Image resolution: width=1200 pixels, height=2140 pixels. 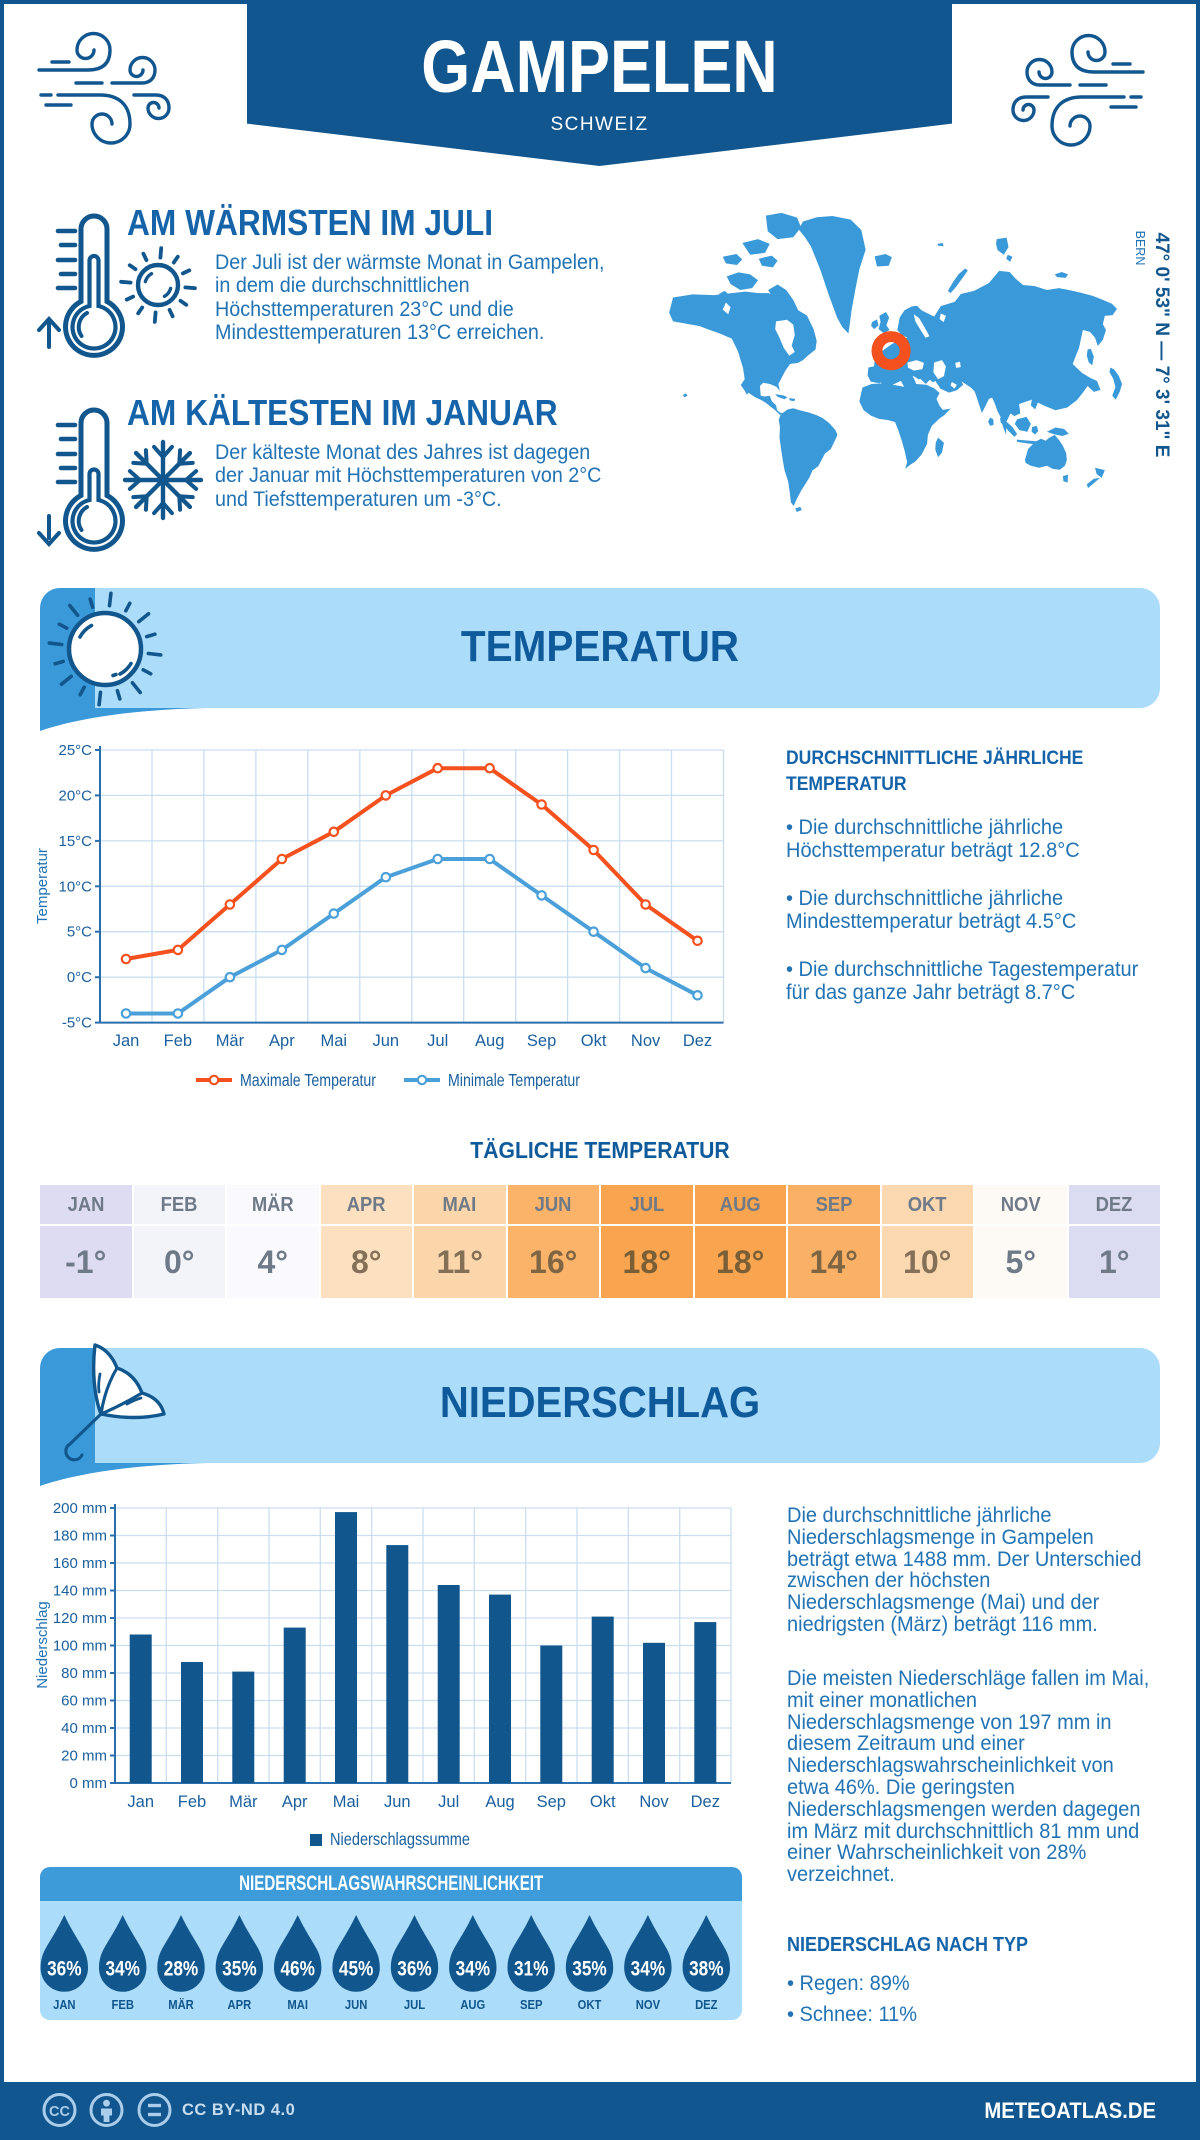 I want to click on svg-text: MÄR, so click(x=181, y=2004).